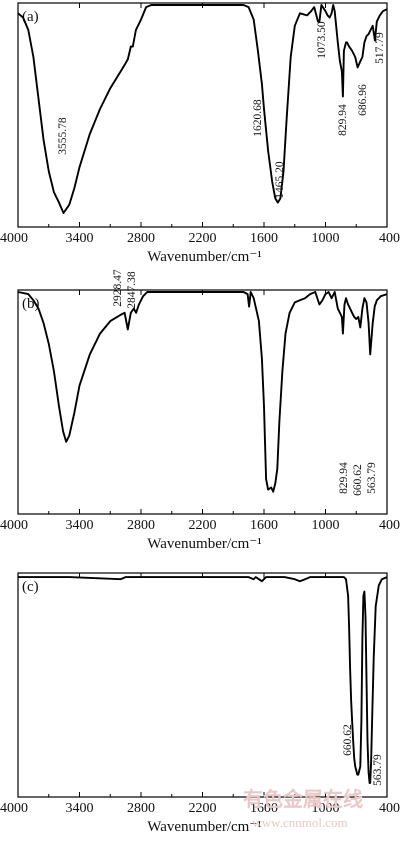  I want to click on panel-label: (a), so click(30, 17).